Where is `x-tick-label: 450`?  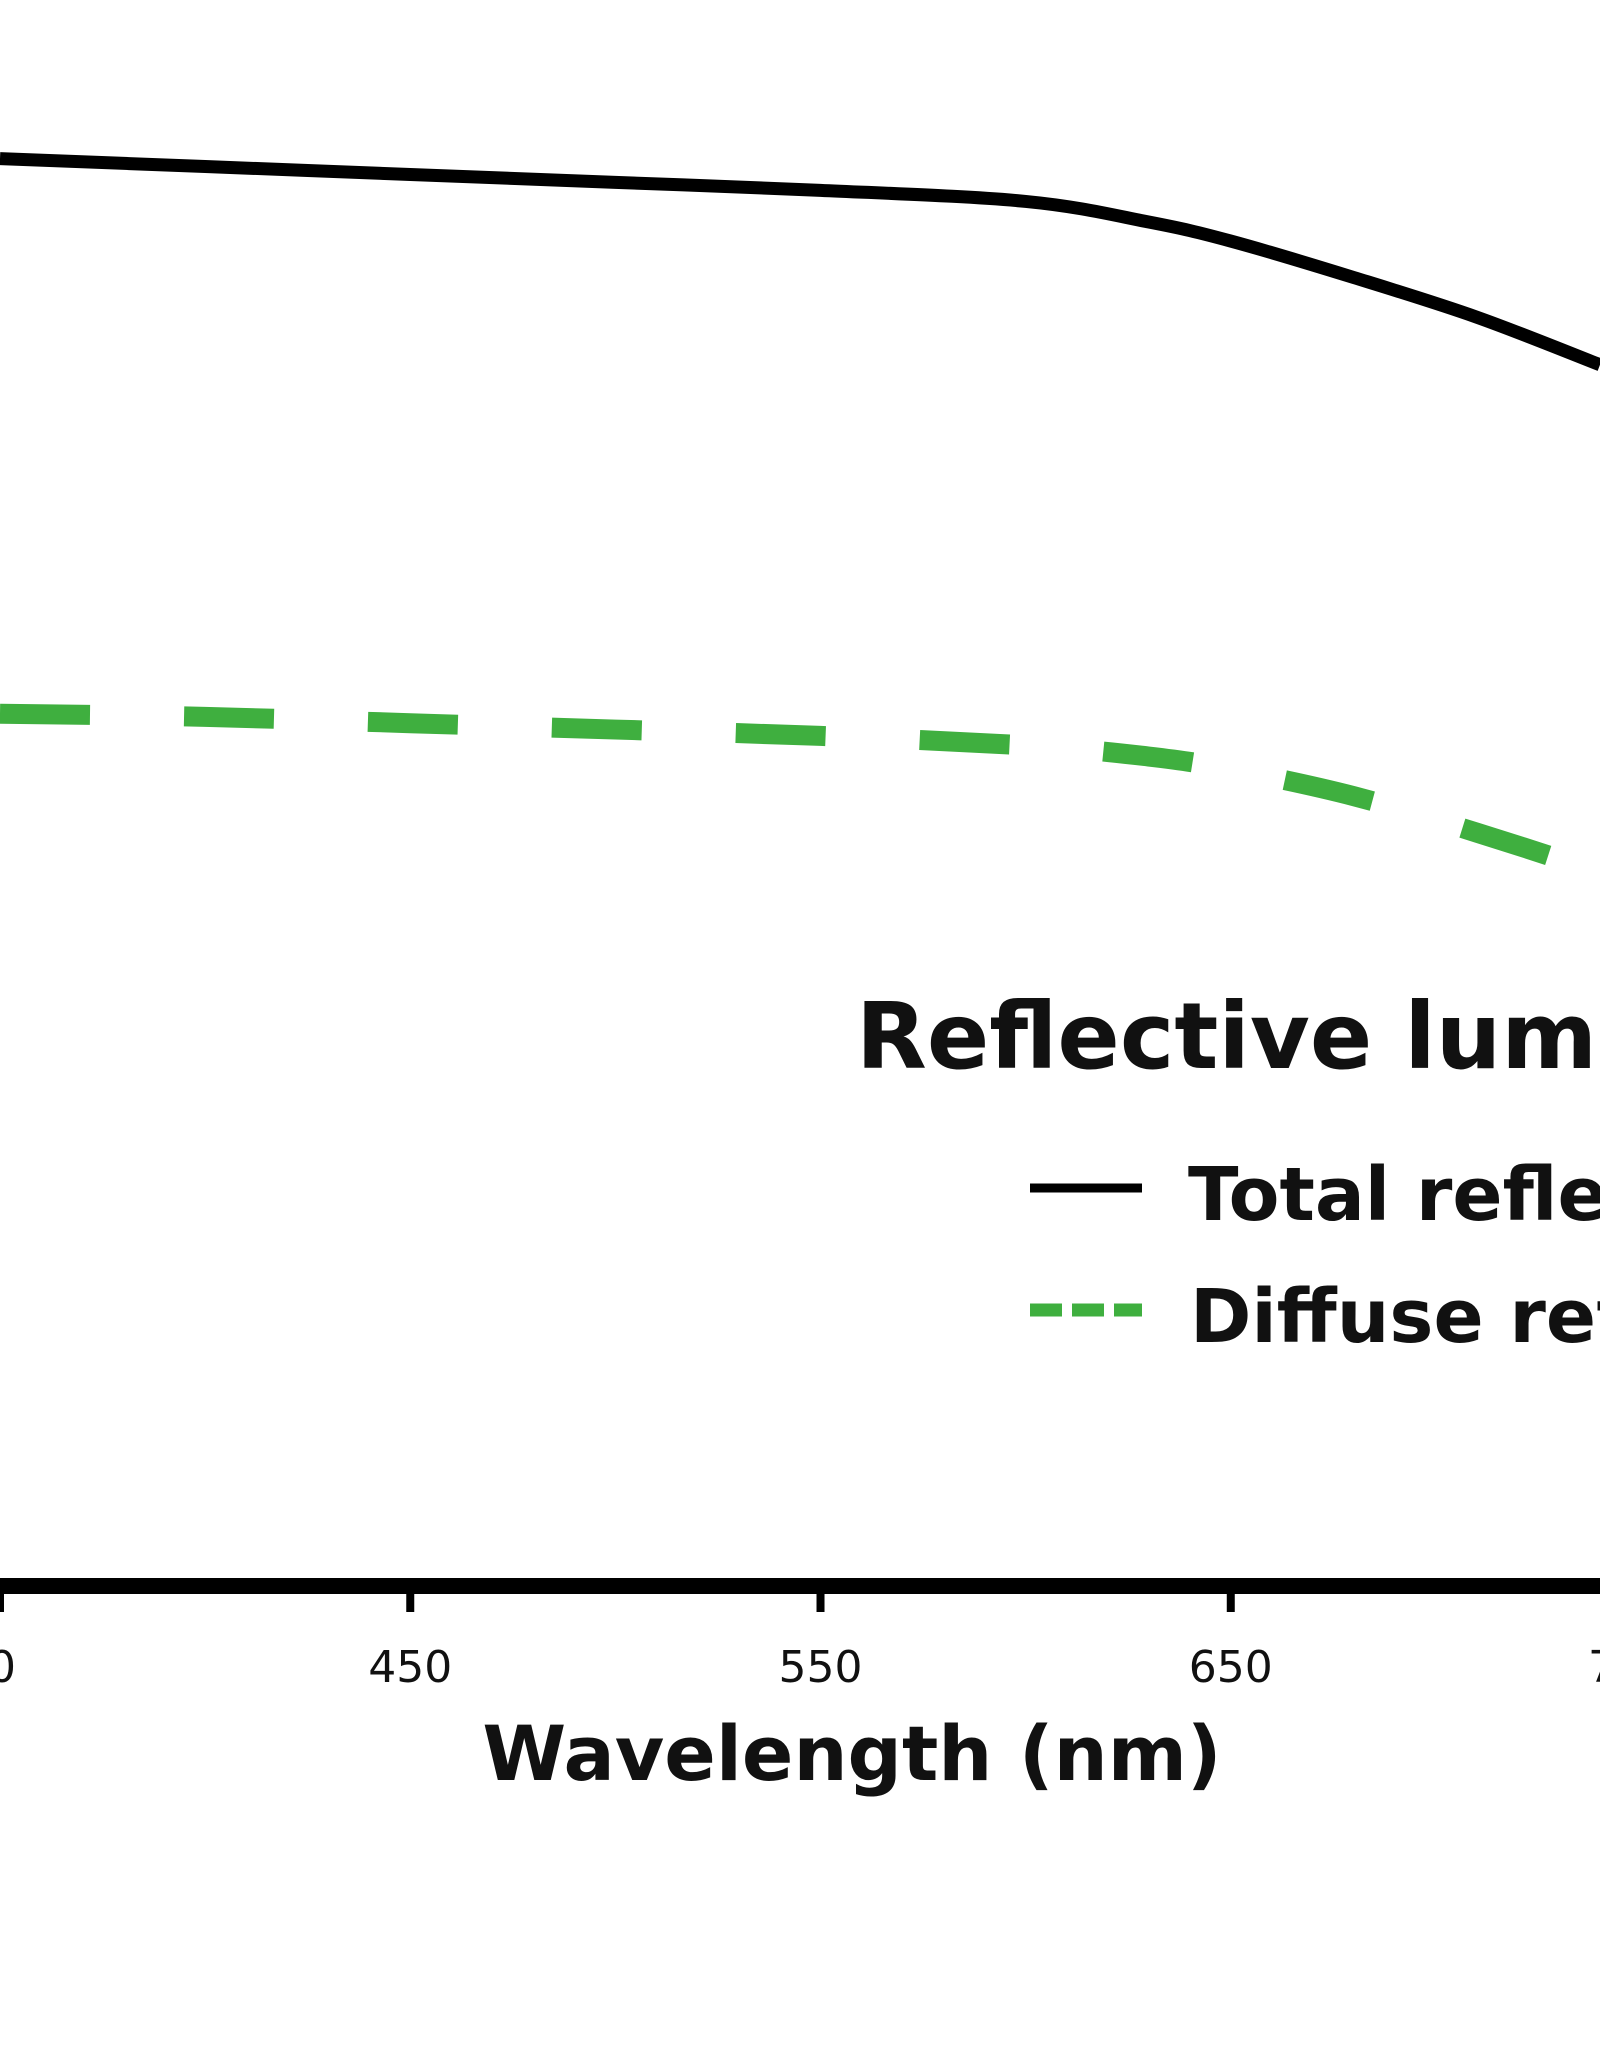 x-tick-label: 450 is located at coordinates (410, 1667).